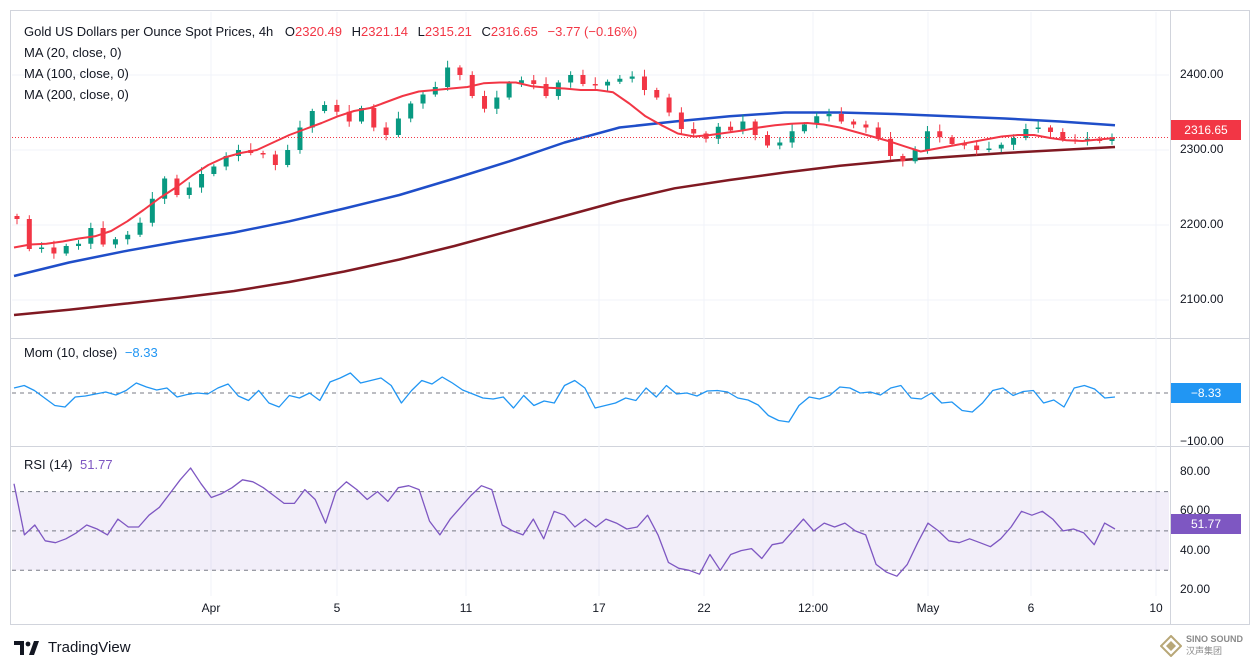 This screenshot has height=669, width=1259. I want to click on time-axis-tick: 10, so click(1156, 608).